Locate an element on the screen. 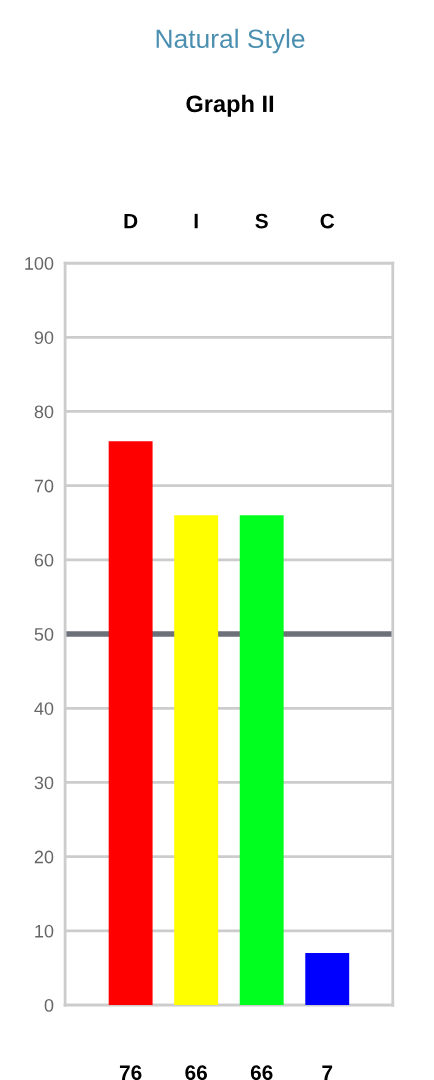 This screenshot has height=1080, width=434. y-tick-label: 0 is located at coordinates (49, 1005).